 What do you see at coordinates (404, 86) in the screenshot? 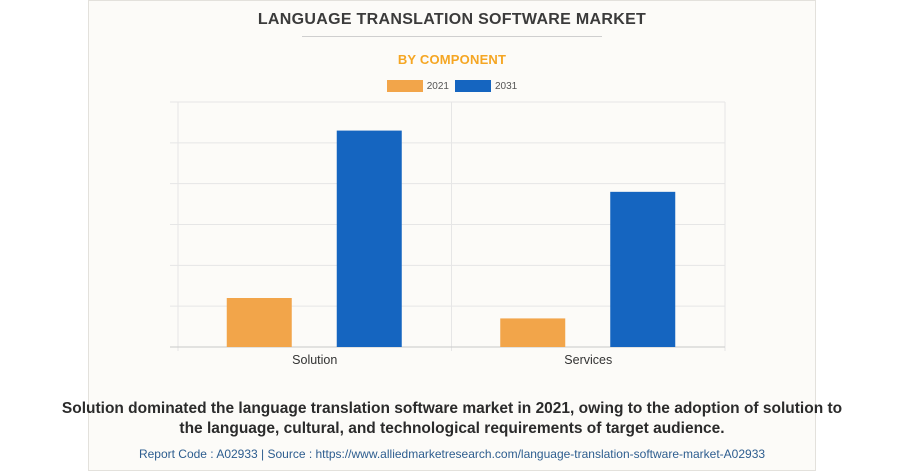
I see `legend-swatch-2021` at bounding box center [404, 86].